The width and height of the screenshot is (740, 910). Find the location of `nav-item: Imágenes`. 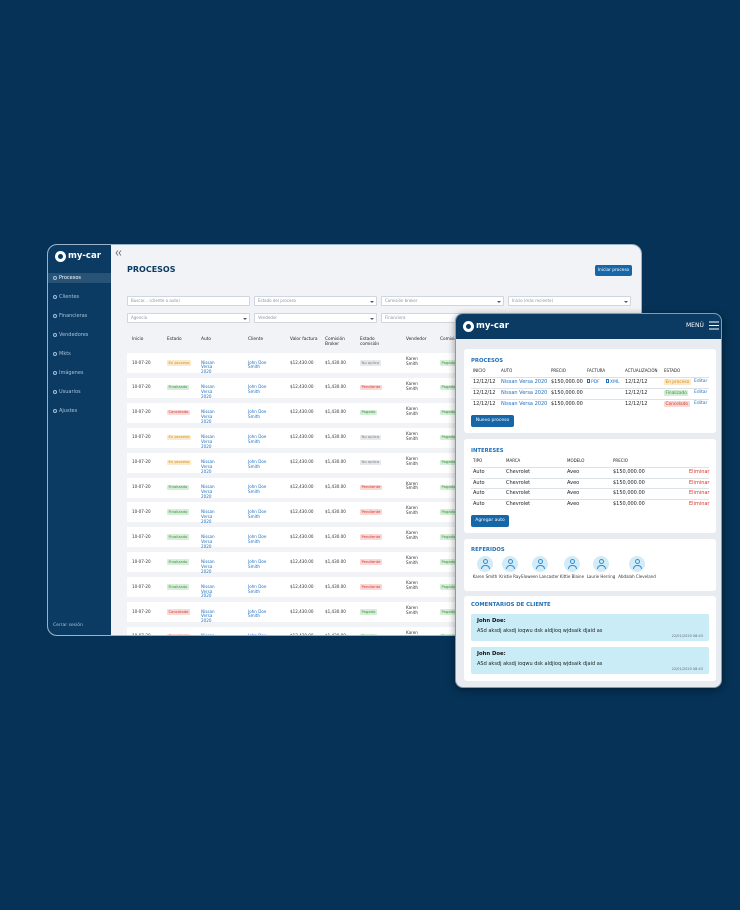

nav-item: Imágenes is located at coordinates (79, 373).